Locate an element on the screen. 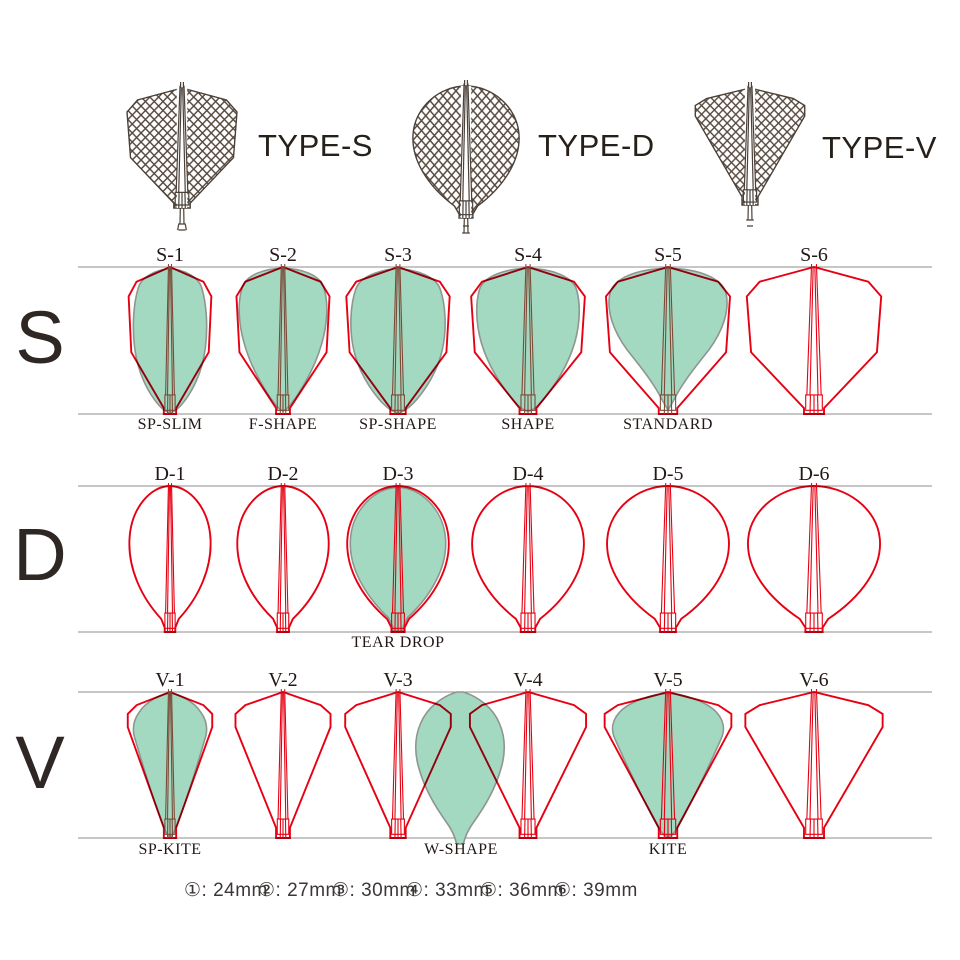 This screenshot has width=960, height=960. type-s-stem is located at coordinates (182, 156).